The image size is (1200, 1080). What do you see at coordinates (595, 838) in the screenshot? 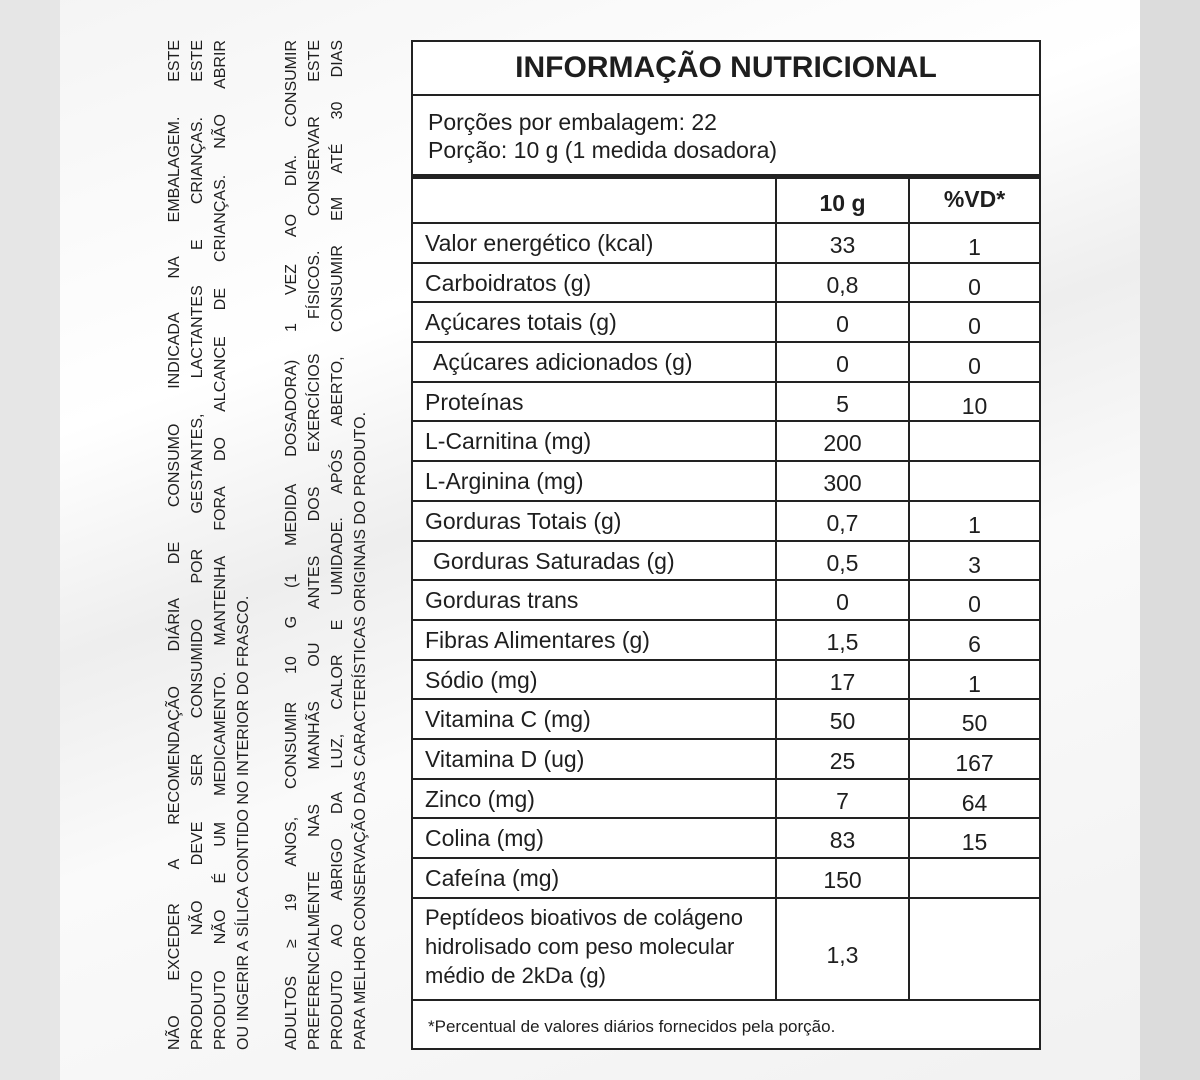
I see `nutrient-name: Colina (mg)` at bounding box center [595, 838].